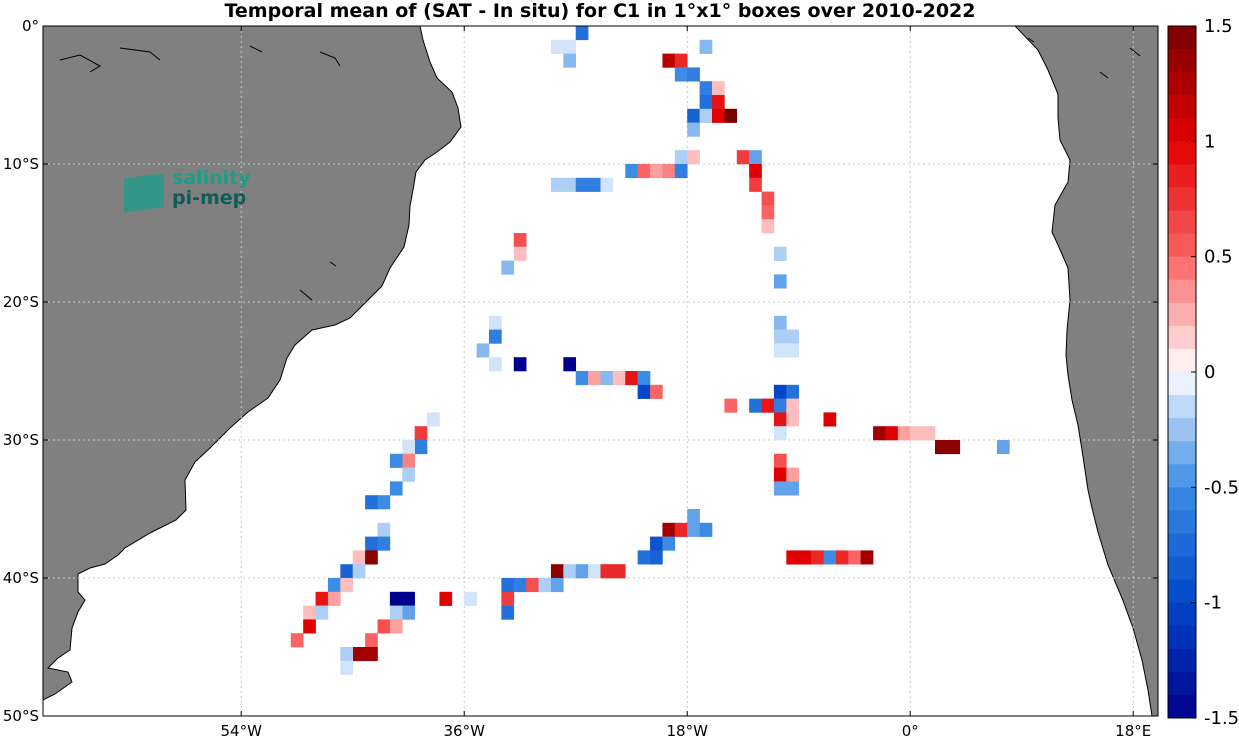 Image resolution: width=1239 pixels, height=740 pixels. What do you see at coordinates (688, 731) in the screenshot?
I see `x-tick-label: 18°W` at bounding box center [688, 731].